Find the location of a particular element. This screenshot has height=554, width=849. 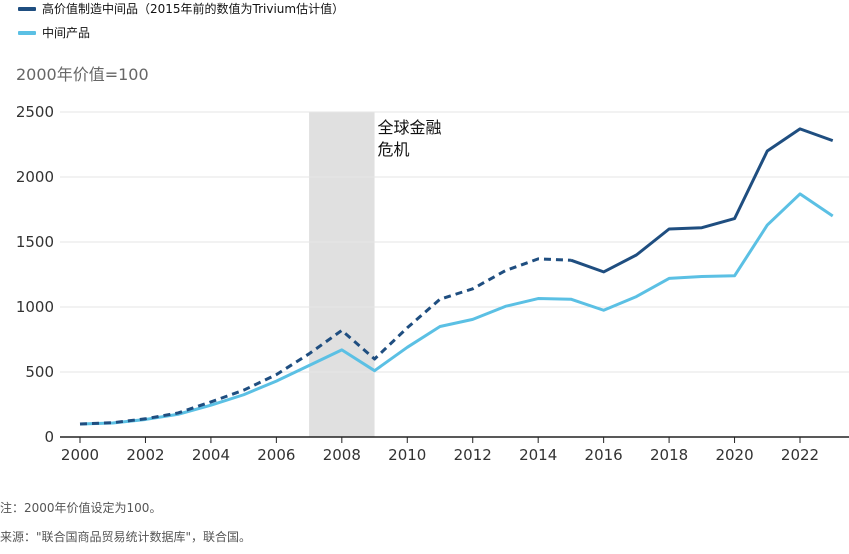

y-tick-label: 2500 is located at coordinates (35, 112).